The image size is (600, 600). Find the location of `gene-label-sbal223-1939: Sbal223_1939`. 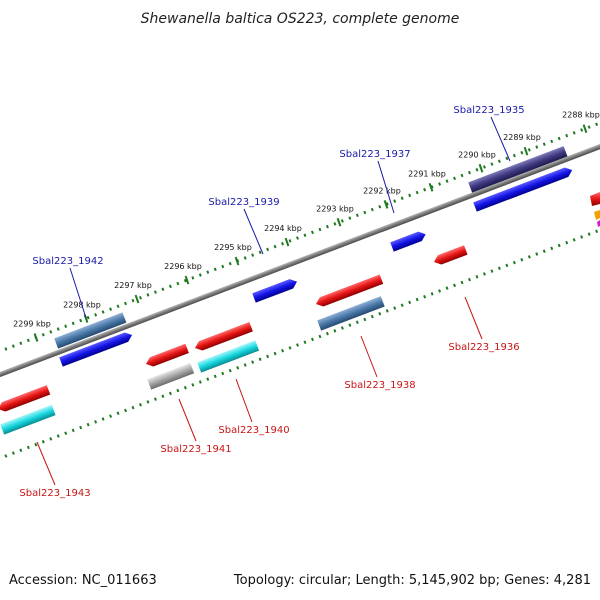

gene-label-sbal223-1939: Sbal223_1939 is located at coordinates (243, 202).